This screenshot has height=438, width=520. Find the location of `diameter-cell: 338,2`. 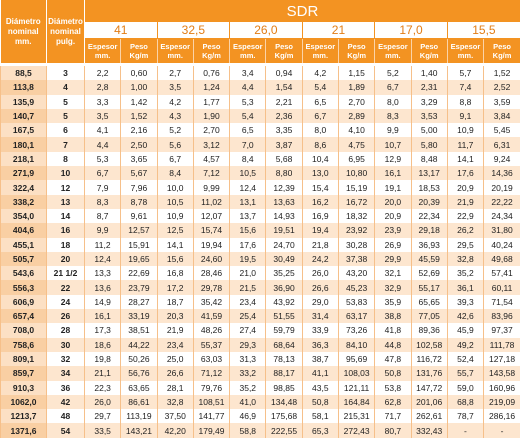

diameter-cell: 338,2 is located at coordinates (24, 202).